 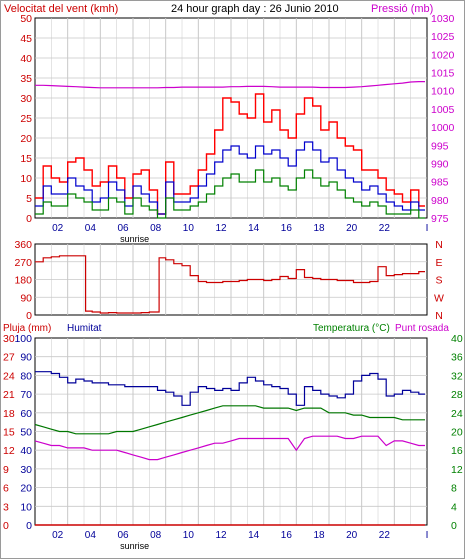 I want to click on pressure-tick-label: 985, so click(x=440, y=183).